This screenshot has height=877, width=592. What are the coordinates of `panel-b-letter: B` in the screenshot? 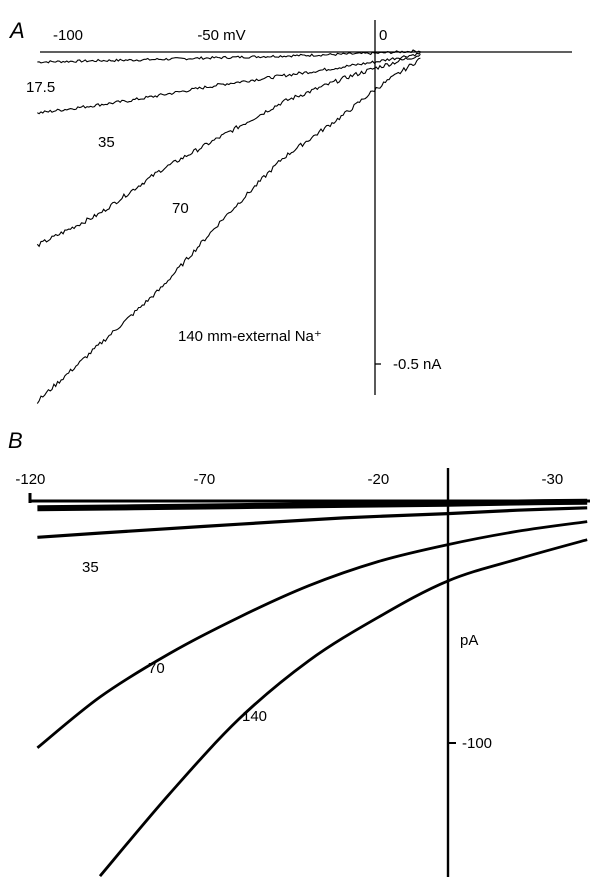 It's located at (15, 440).